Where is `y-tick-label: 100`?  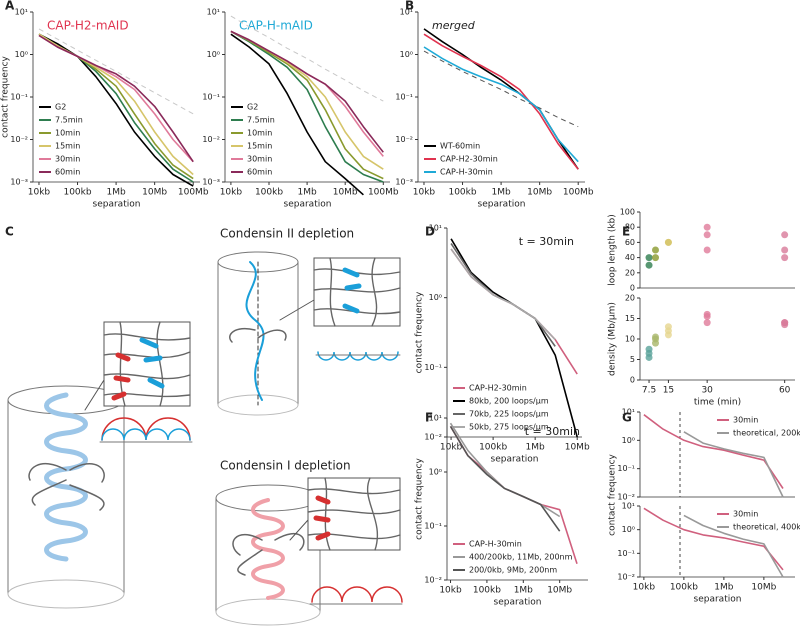
y-tick-label: 100 is located at coordinates (627, 212).